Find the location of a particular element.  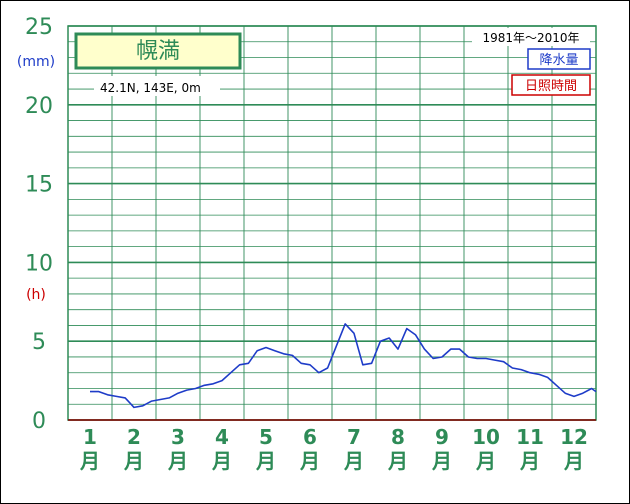

legend-sunshine-label: 日照時間 is located at coordinates (551, 86).